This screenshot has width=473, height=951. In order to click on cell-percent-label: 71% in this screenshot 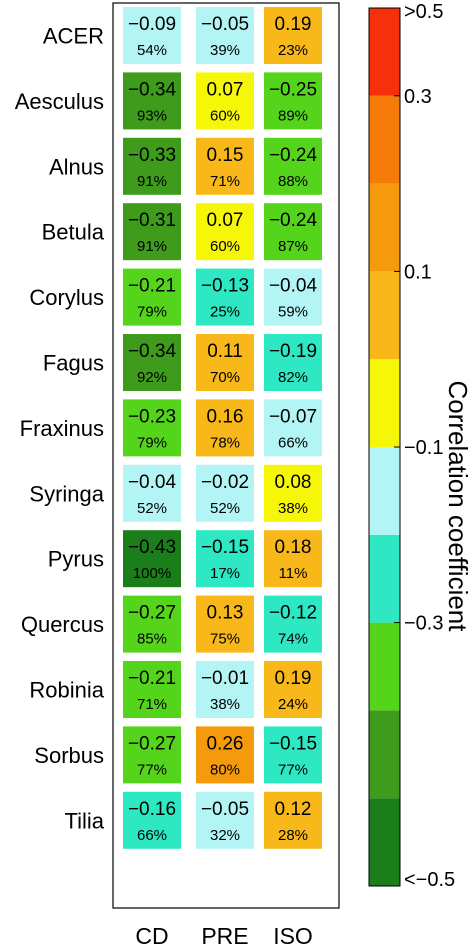, I will do `click(152, 704)`.